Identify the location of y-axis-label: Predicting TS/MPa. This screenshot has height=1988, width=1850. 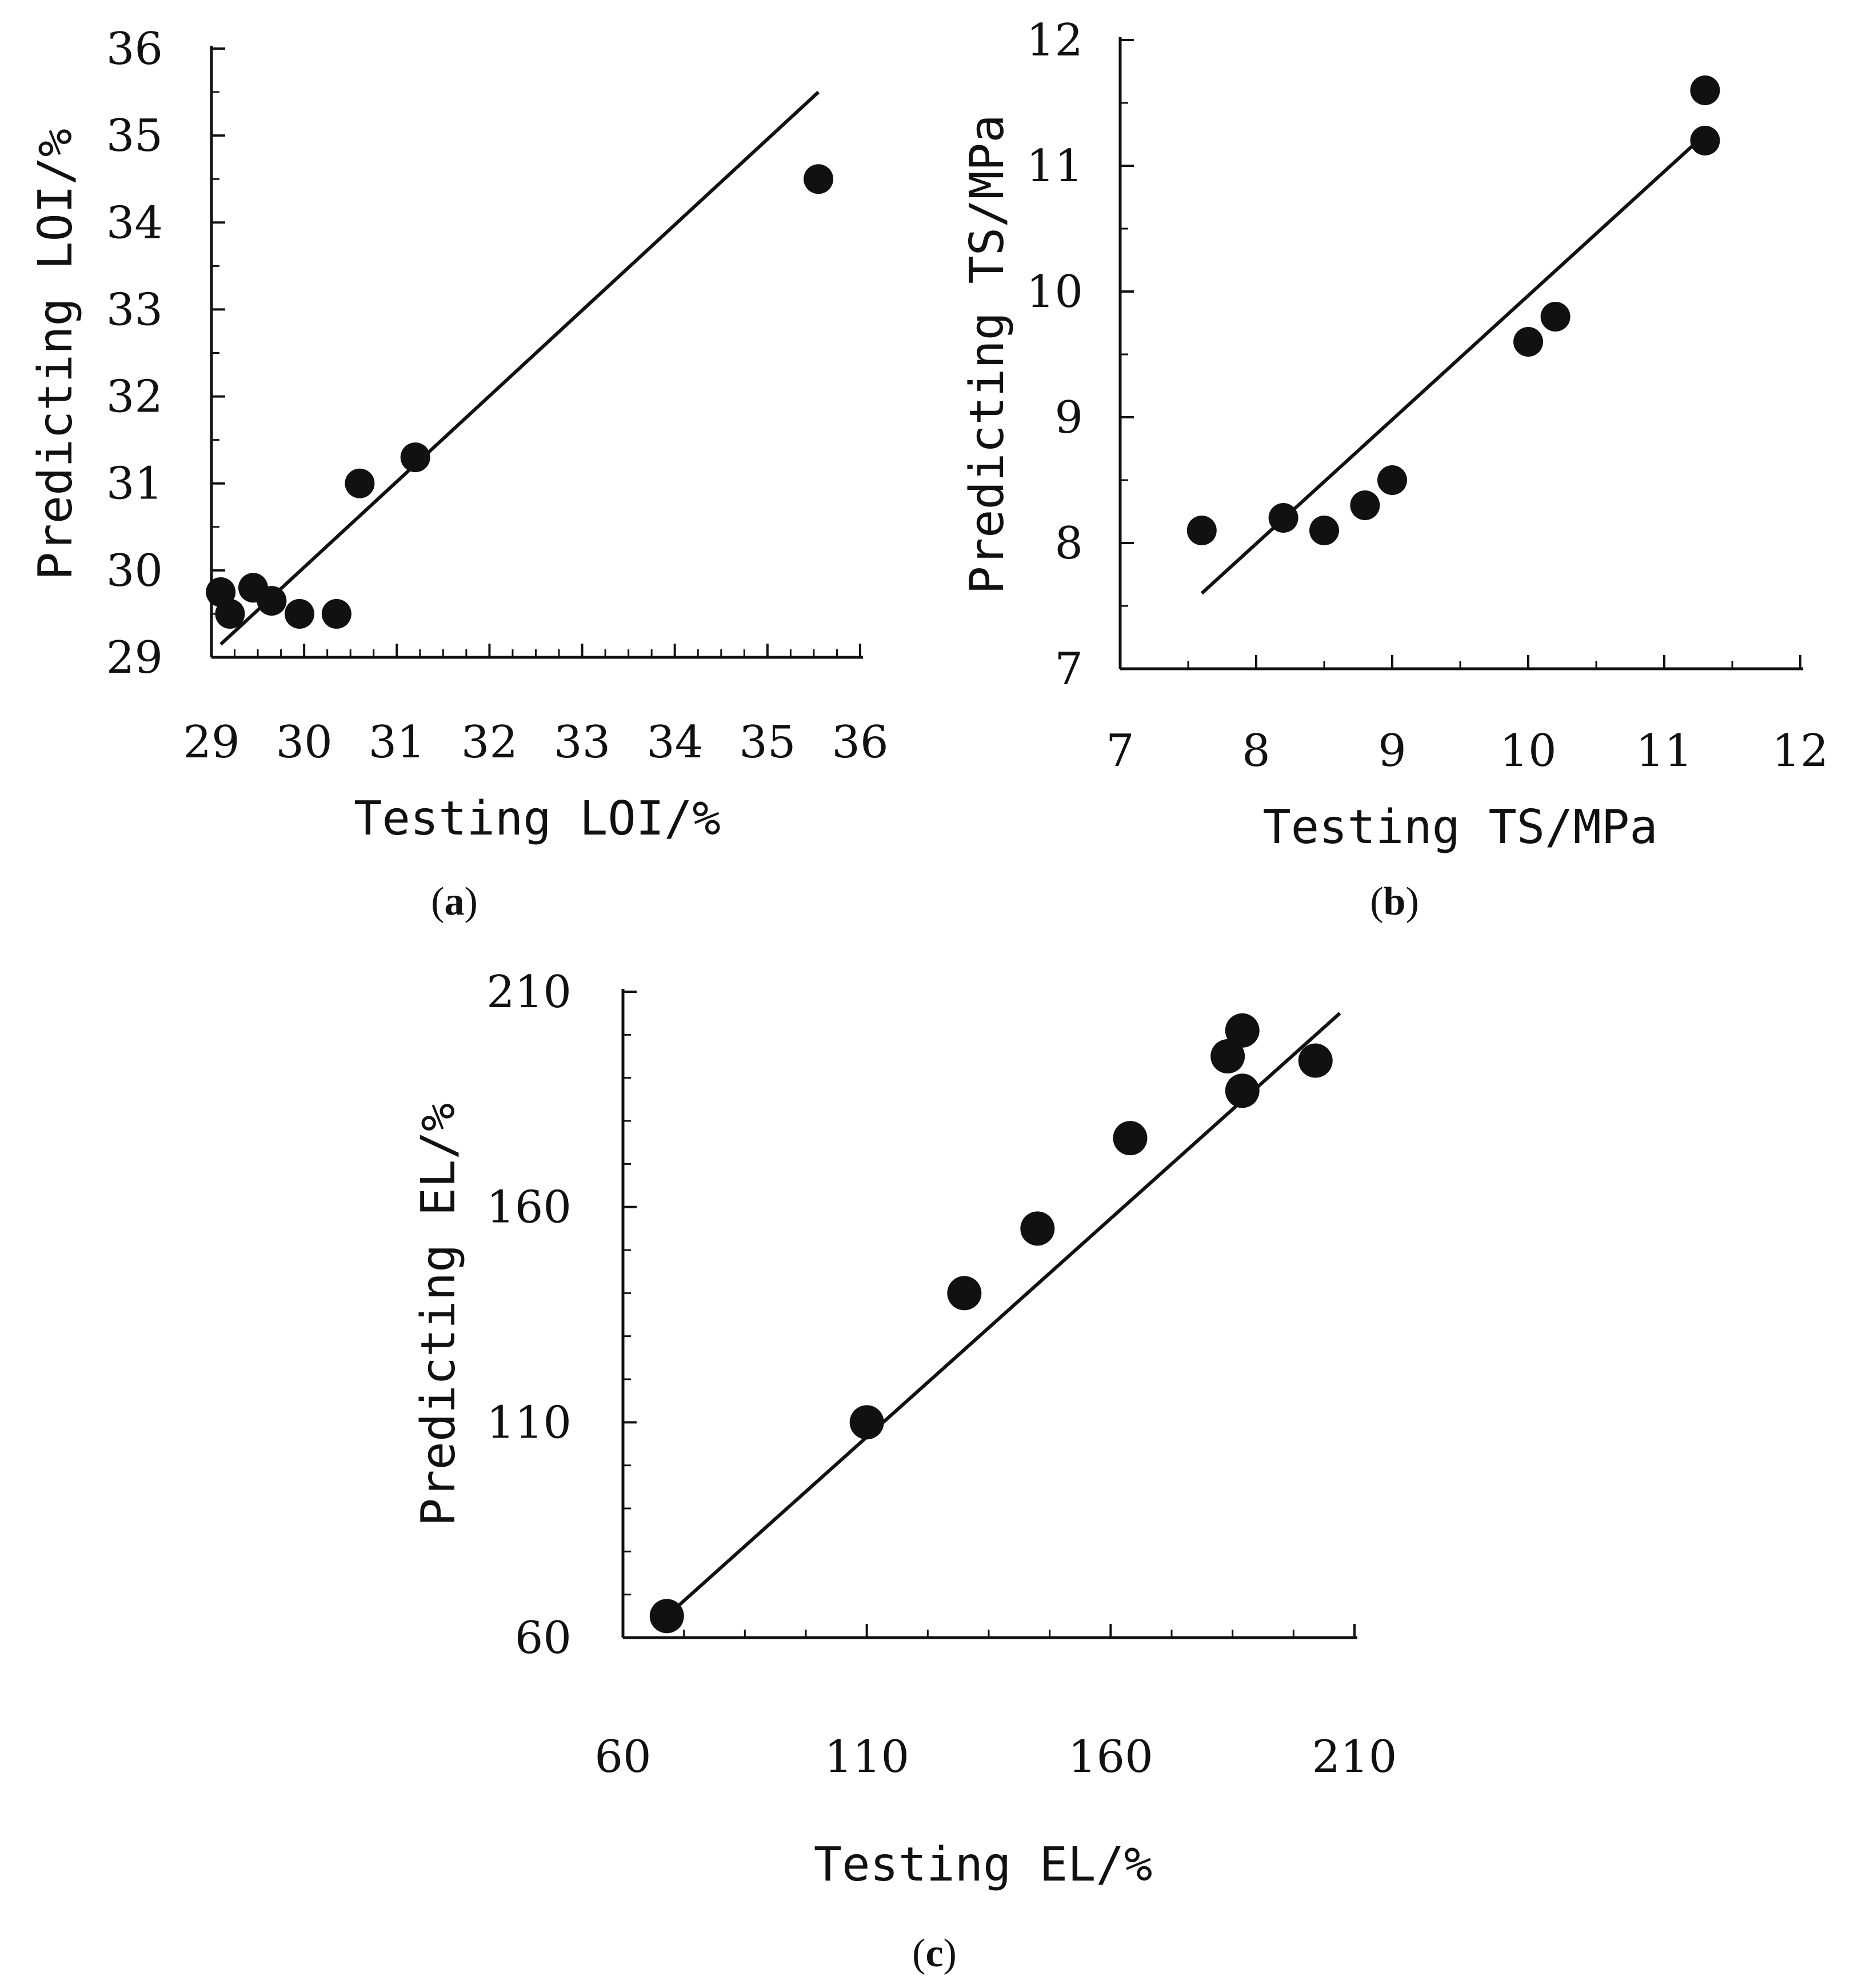
(987, 354).